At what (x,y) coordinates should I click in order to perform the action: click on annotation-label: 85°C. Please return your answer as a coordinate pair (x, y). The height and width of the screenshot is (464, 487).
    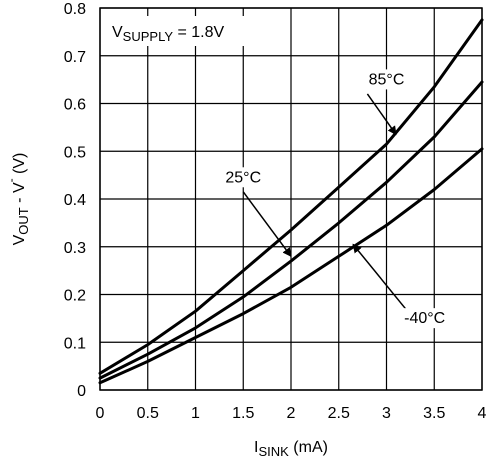
    Looking at the image, I should click on (387, 79).